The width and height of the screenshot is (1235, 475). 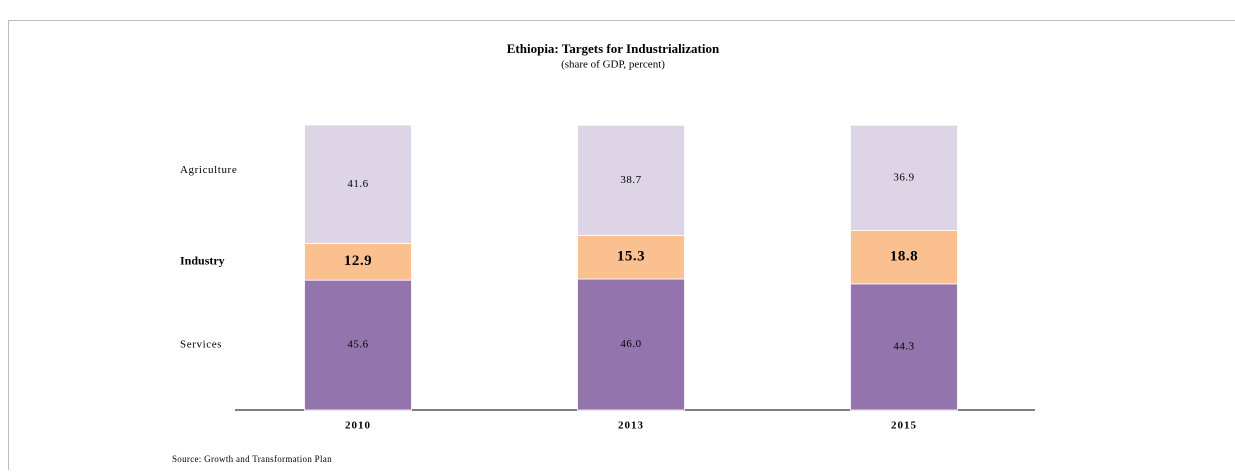 What do you see at coordinates (630, 344) in the screenshot?
I see `value-label: 46.0` at bounding box center [630, 344].